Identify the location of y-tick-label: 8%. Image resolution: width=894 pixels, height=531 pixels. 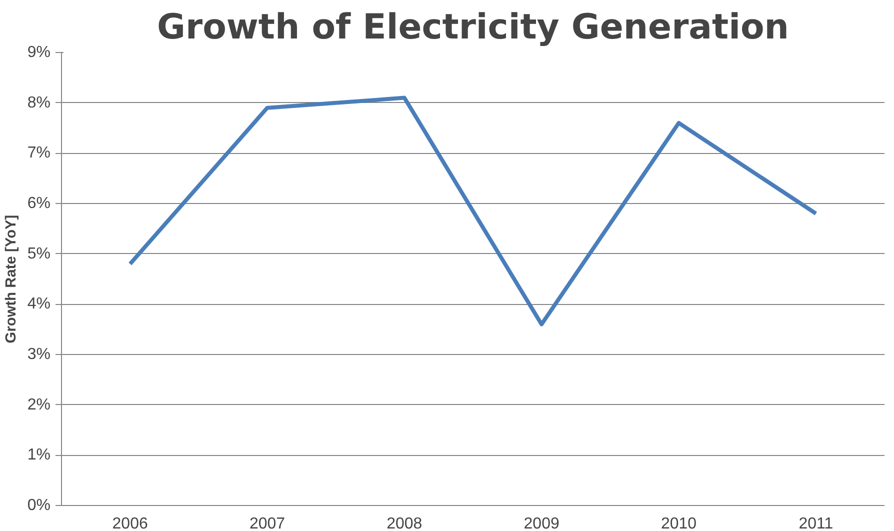
(38, 103).